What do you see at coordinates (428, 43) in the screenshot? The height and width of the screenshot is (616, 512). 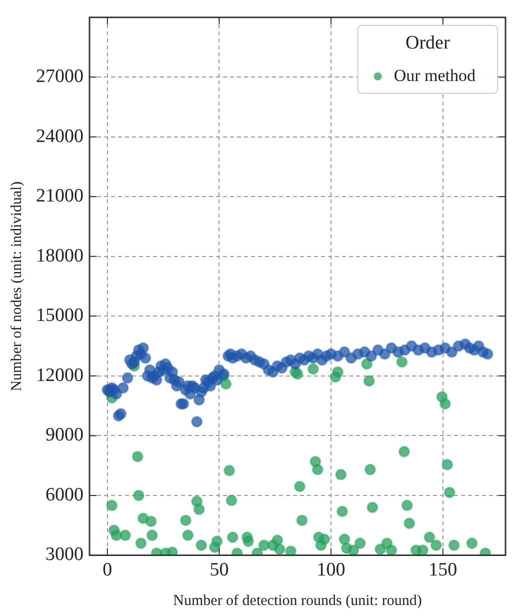 I see `legend-title: Order` at bounding box center [428, 43].